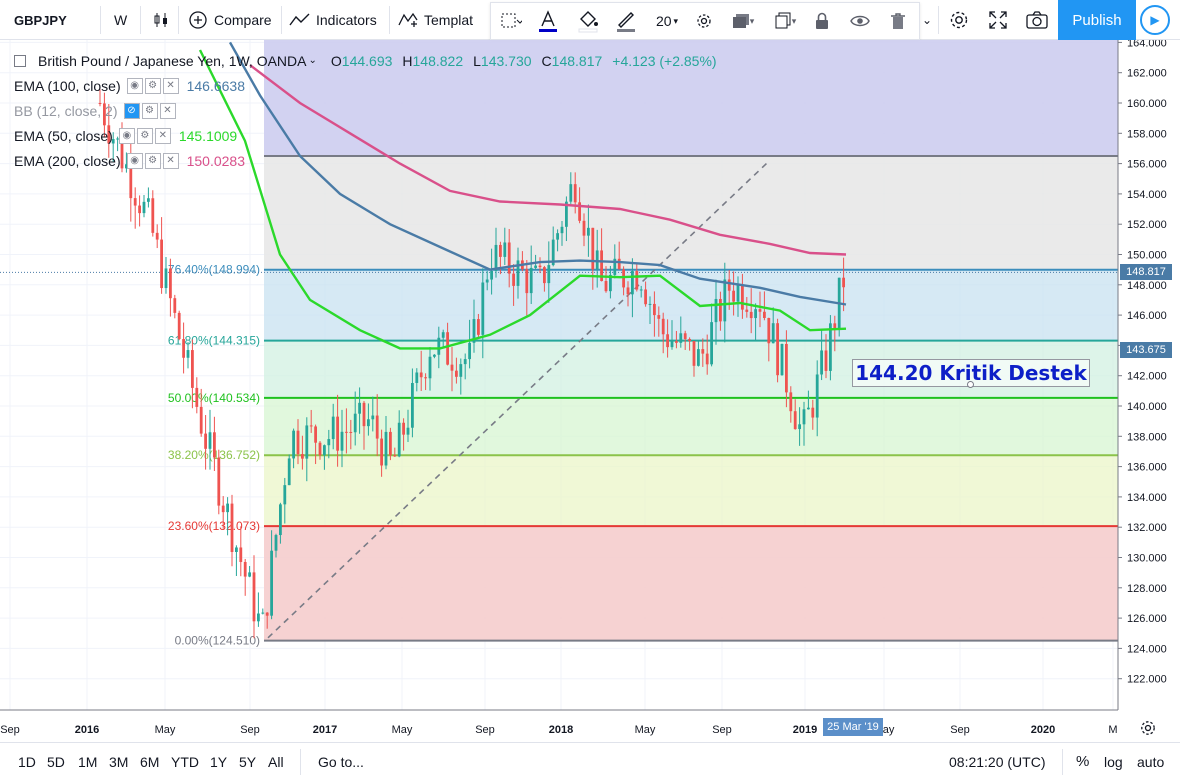 The width and height of the screenshot is (1180, 780). Describe the element at coordinates (150, 761) in the screenshot. I see `range-6m: 6M` at that location.